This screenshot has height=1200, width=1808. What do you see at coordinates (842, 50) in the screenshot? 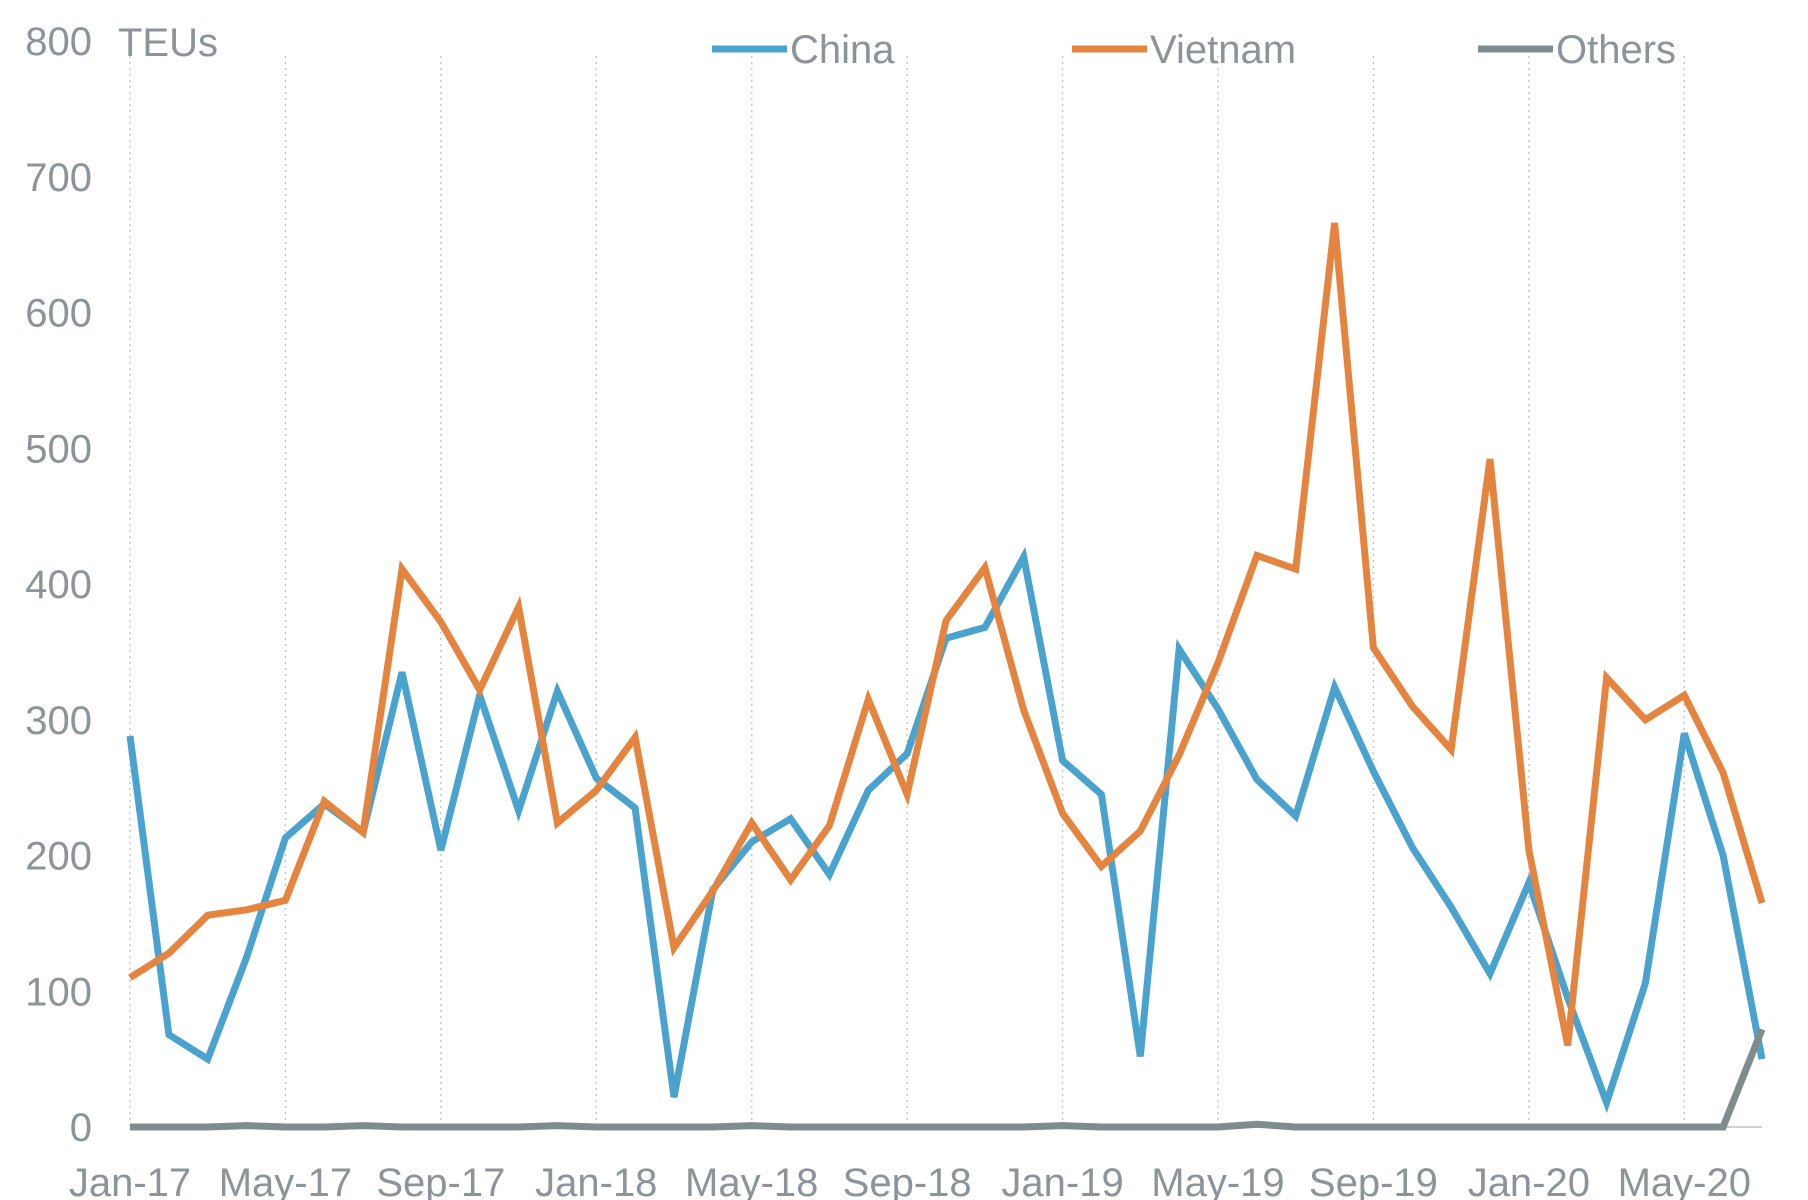
I see `legend-label-china: China` at bounding box center [842, 50].